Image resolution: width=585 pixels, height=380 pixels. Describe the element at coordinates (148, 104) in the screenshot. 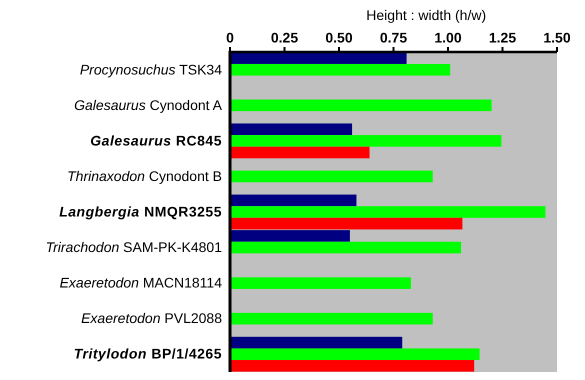

I see `y-tick-label: Galesaurus Cynodont A` at that location.